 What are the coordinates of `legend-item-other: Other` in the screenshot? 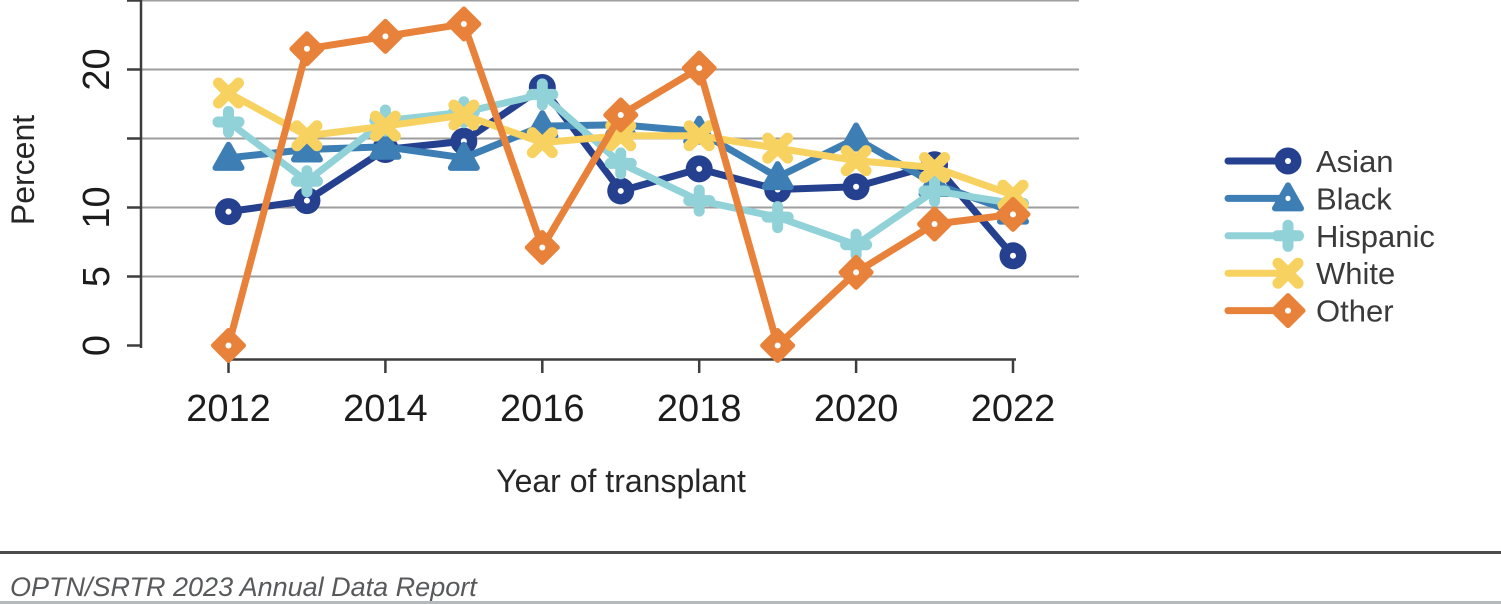 It's located at (1309, 311).